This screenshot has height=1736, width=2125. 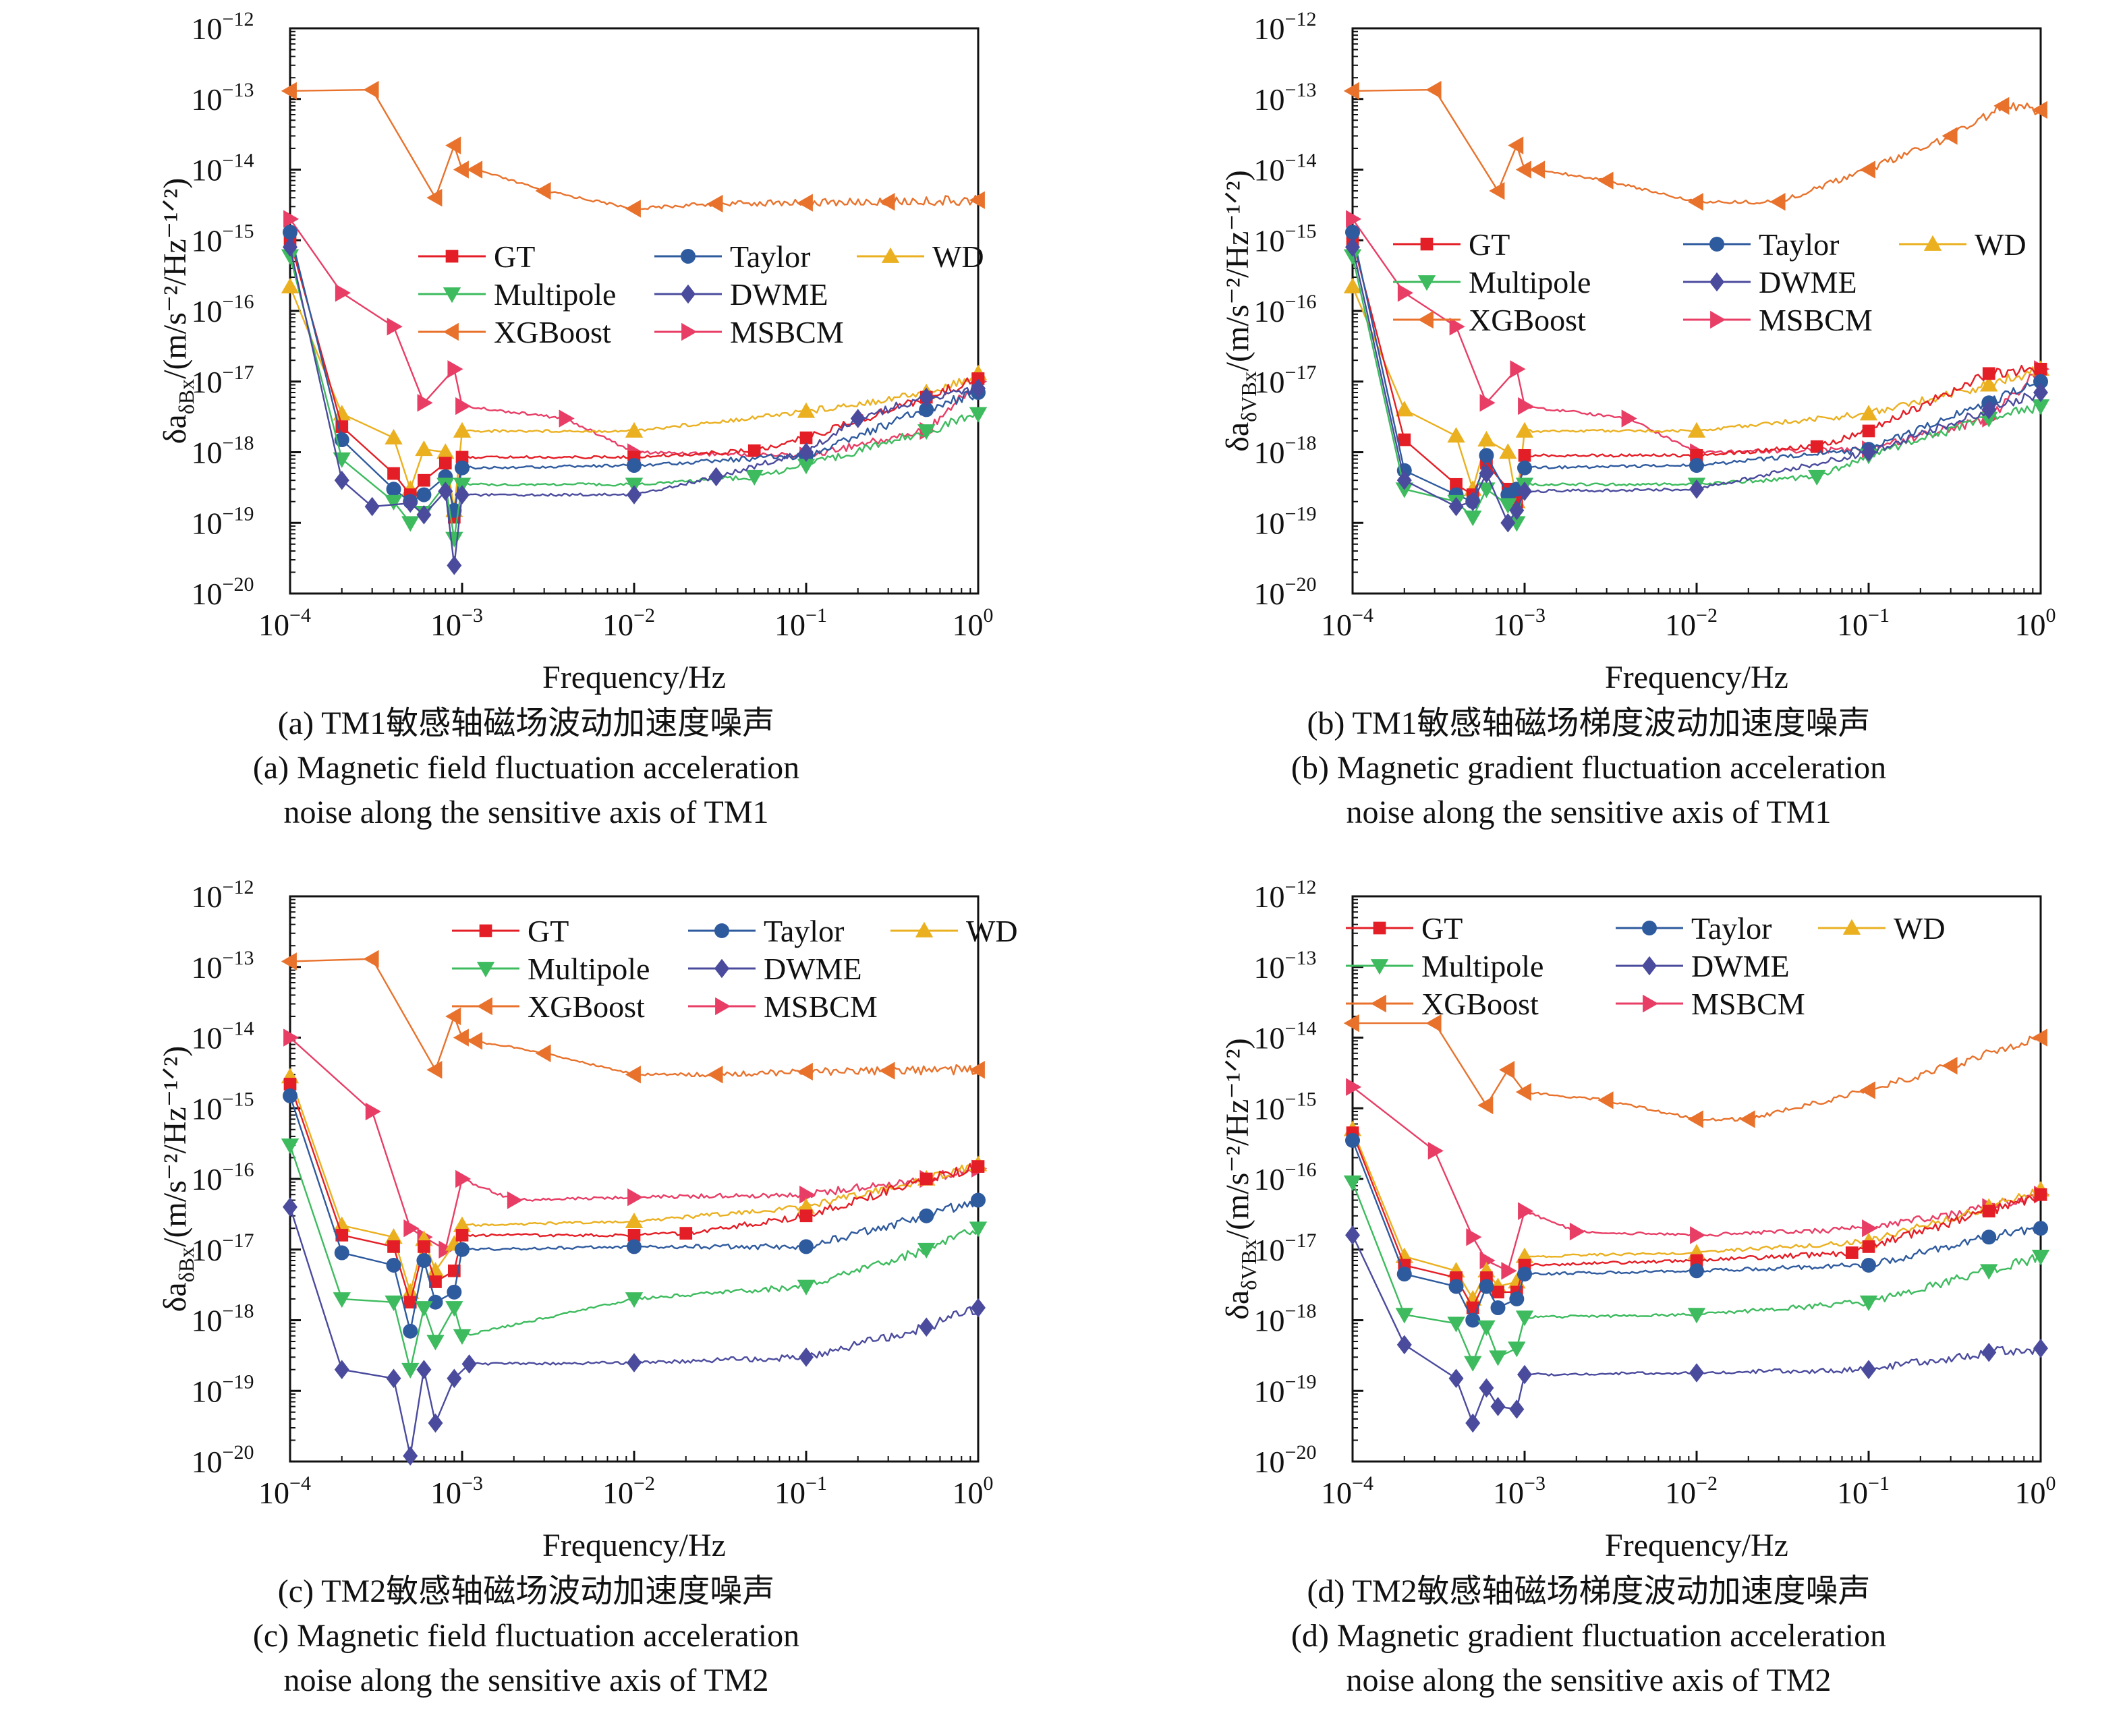 I want to click on x-axis-ticks: 10⁻⁴ 10⁻³ 10⁻² 10⁻¹ 10⁰, so click(x=1689, y=612).